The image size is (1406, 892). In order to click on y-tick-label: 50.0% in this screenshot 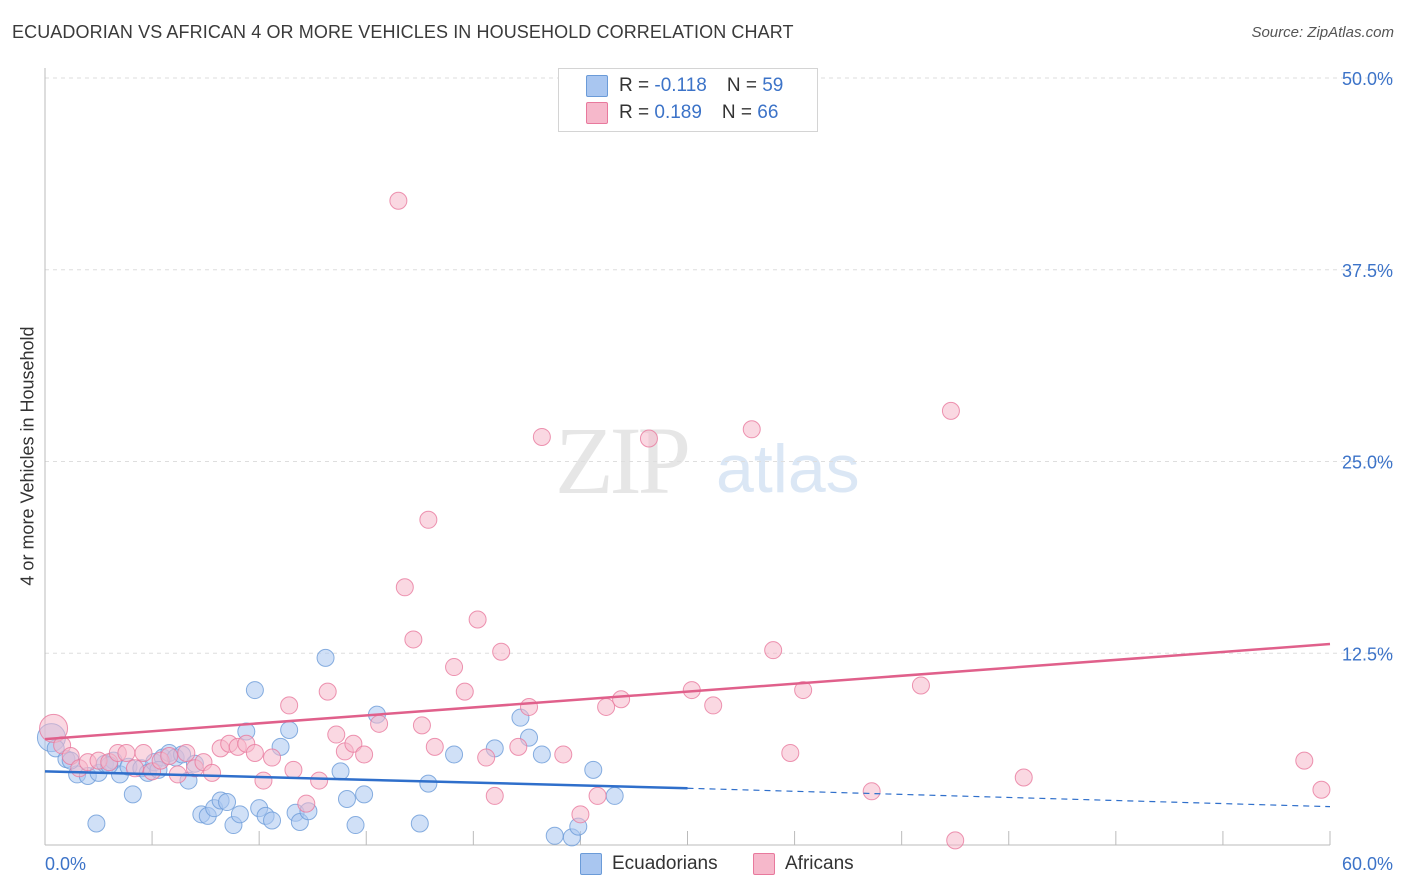, I will do `click(1367, 79)`.